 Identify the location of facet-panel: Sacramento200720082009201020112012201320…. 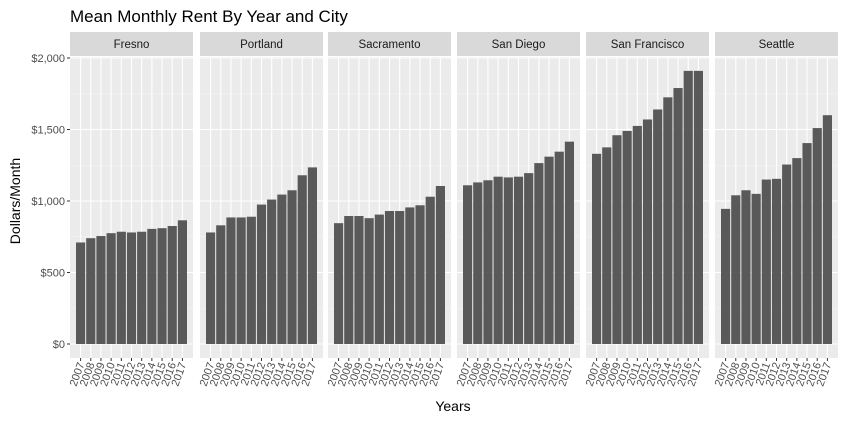
(388, 210).